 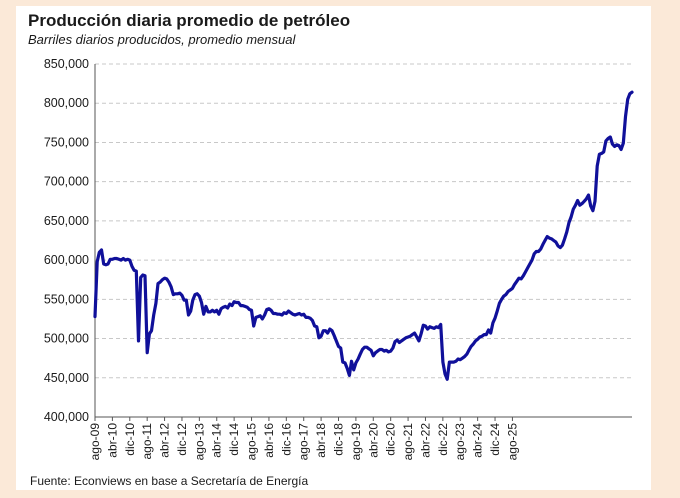 I want to click on x-tick-label: ago-11, so click(x=147, y=441).